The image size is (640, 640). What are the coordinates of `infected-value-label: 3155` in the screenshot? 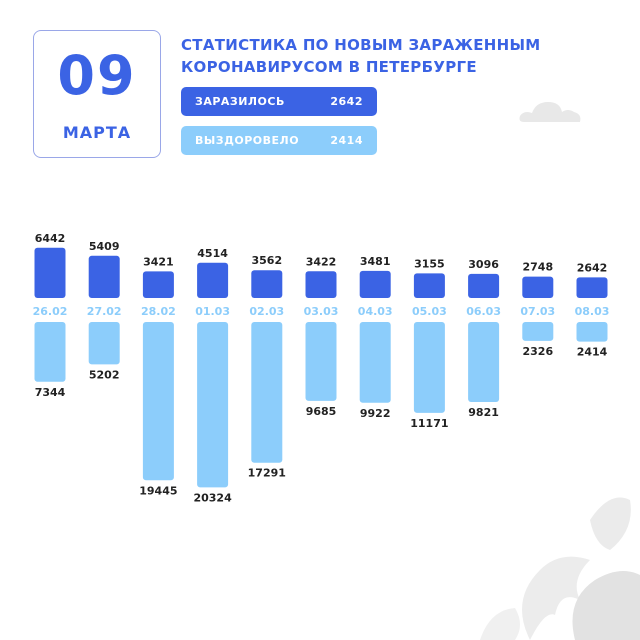 It's located at (429, 263).